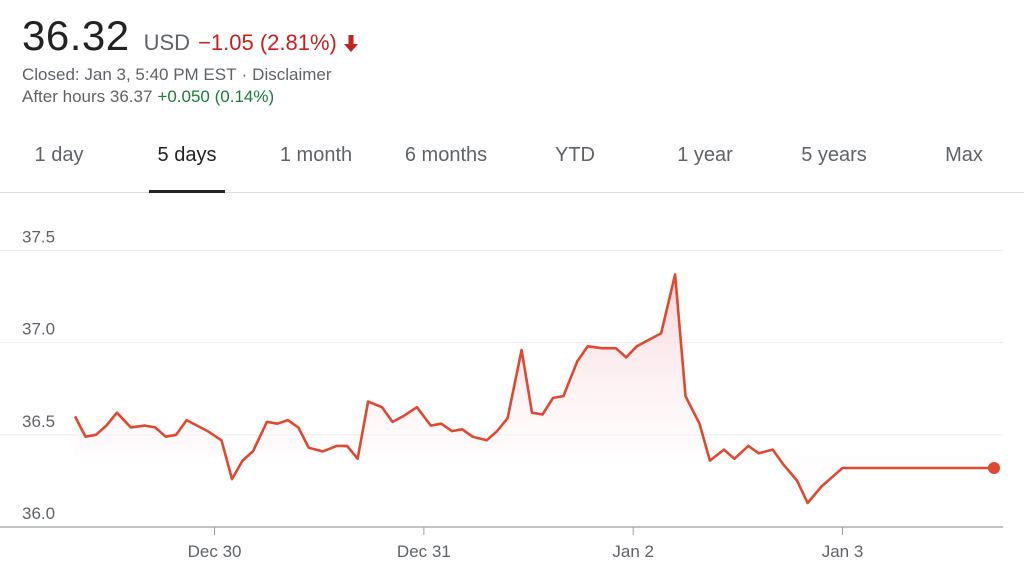 This screenshot has width=1024, height=576. I want to click on tab-1-year: 1 year, so click(705, 161).